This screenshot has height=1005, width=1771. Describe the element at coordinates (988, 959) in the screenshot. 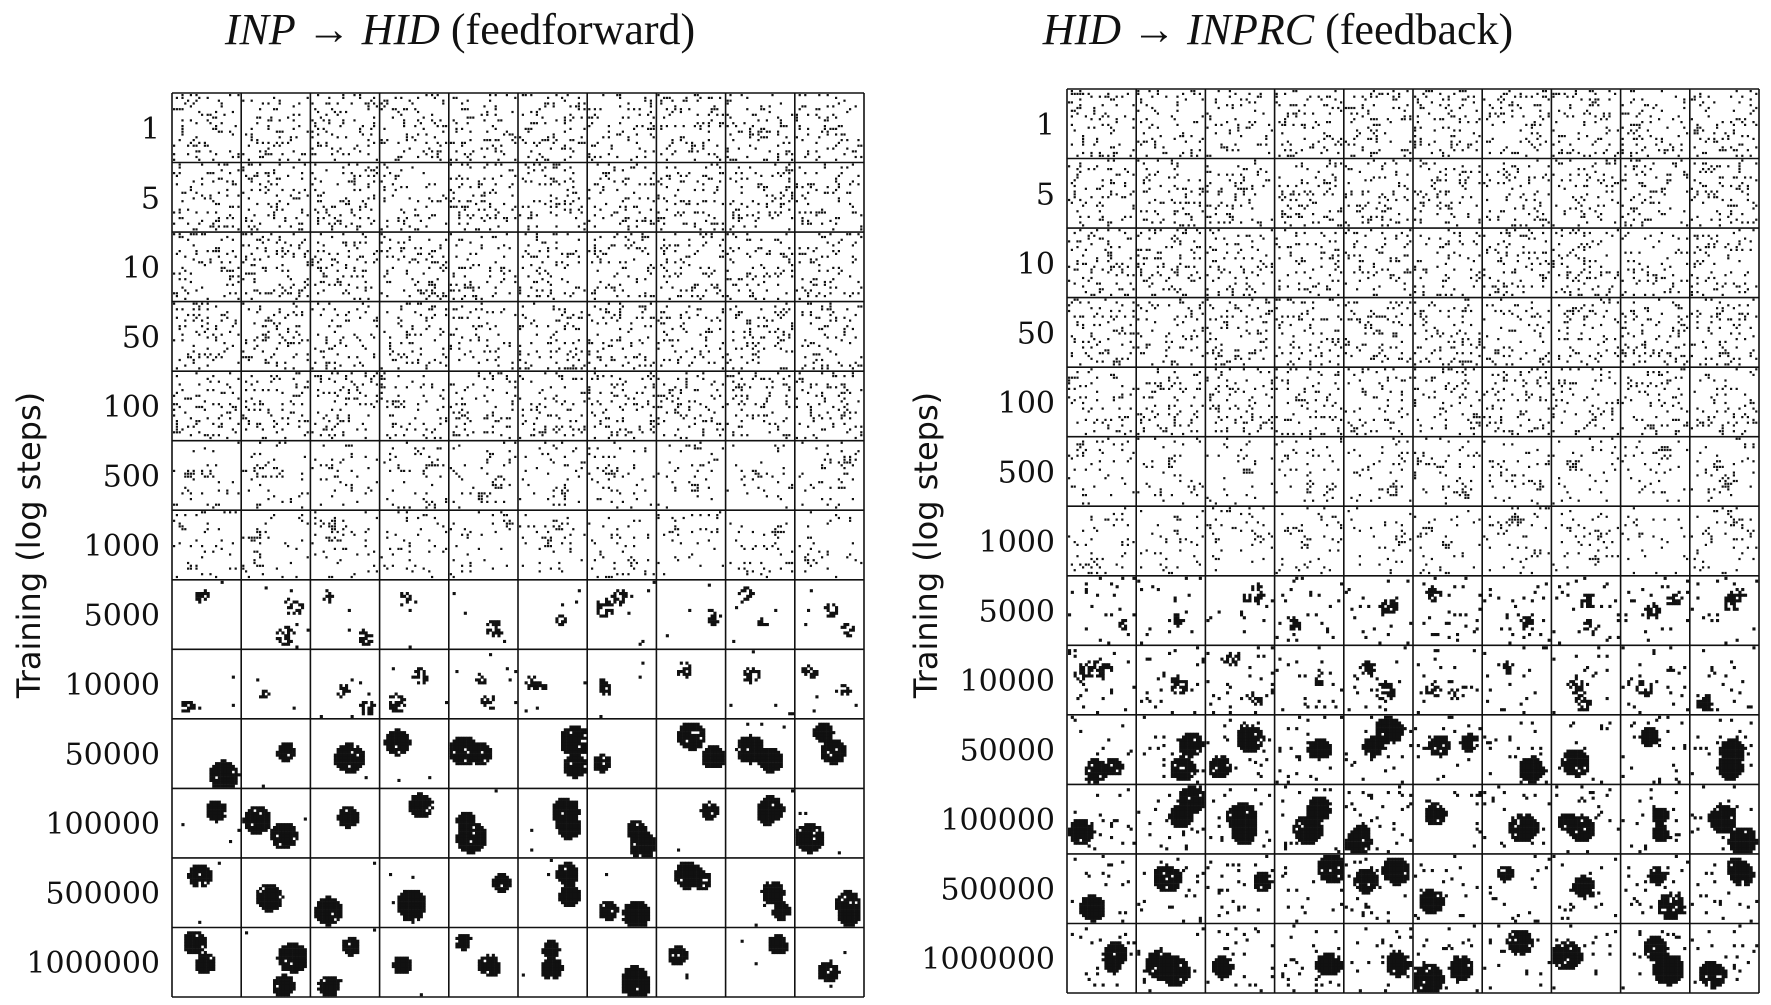

I see `row-label: 1000000` at that location.